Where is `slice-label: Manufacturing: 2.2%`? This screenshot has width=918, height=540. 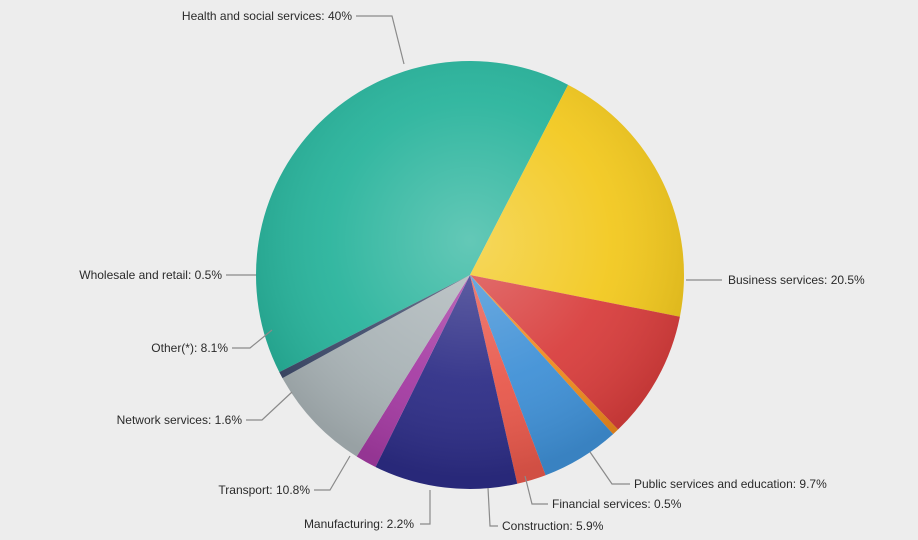 slice-label: Manufacturing: 2.2% is located at coordinates (359, 524).